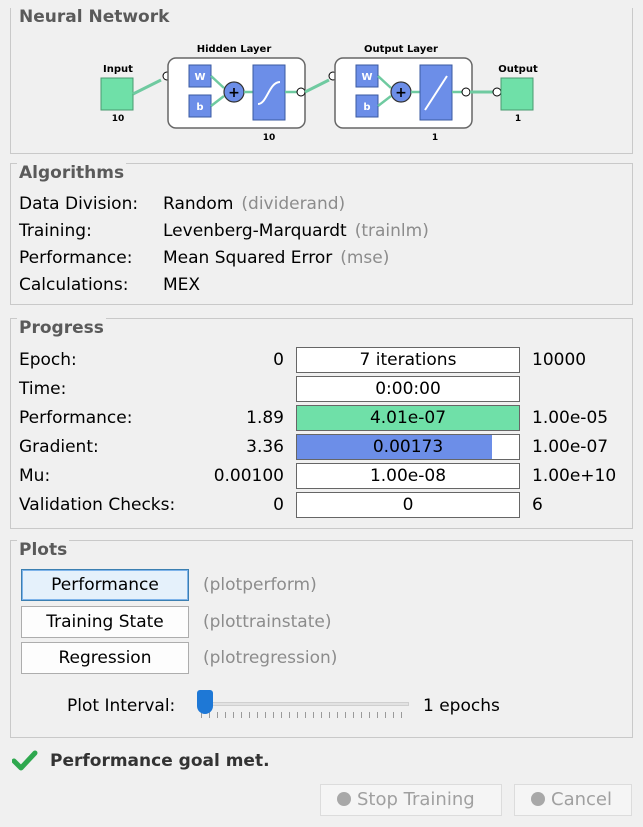  I want to click on progress-end: 6, so click(537, 505).